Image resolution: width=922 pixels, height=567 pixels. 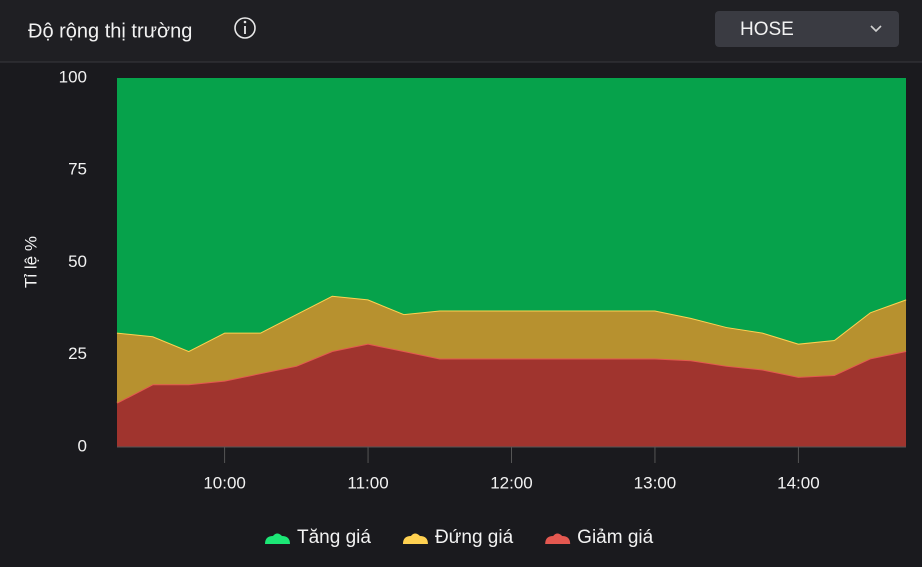 I want to click on legend-item: Tăng giá, so click(x=318, y=537).